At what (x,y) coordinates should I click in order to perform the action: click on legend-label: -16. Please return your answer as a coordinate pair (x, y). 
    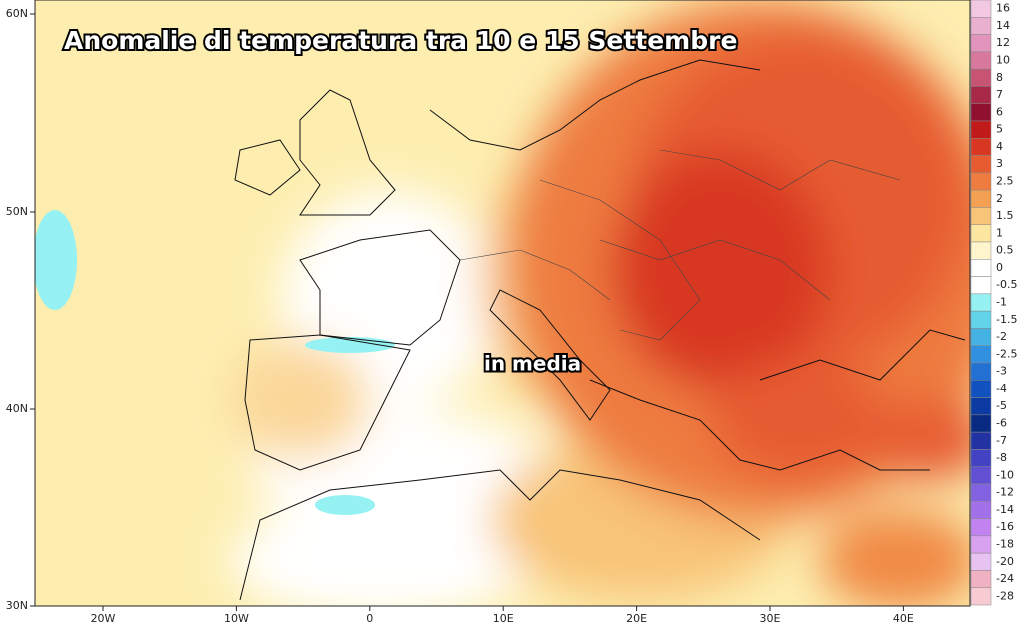
    Looking at the image, I should click on (1005, 526).